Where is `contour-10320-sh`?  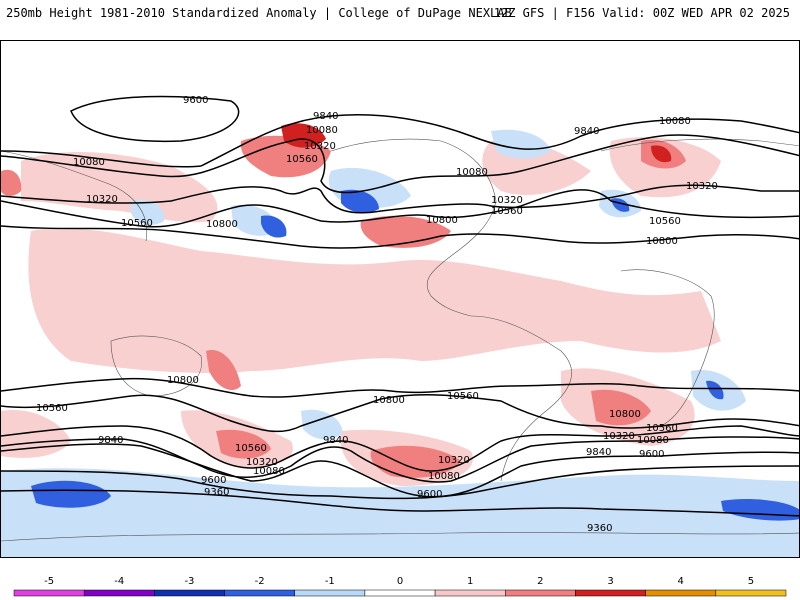 contour-10320-sh is located at coordinates (400, 448).